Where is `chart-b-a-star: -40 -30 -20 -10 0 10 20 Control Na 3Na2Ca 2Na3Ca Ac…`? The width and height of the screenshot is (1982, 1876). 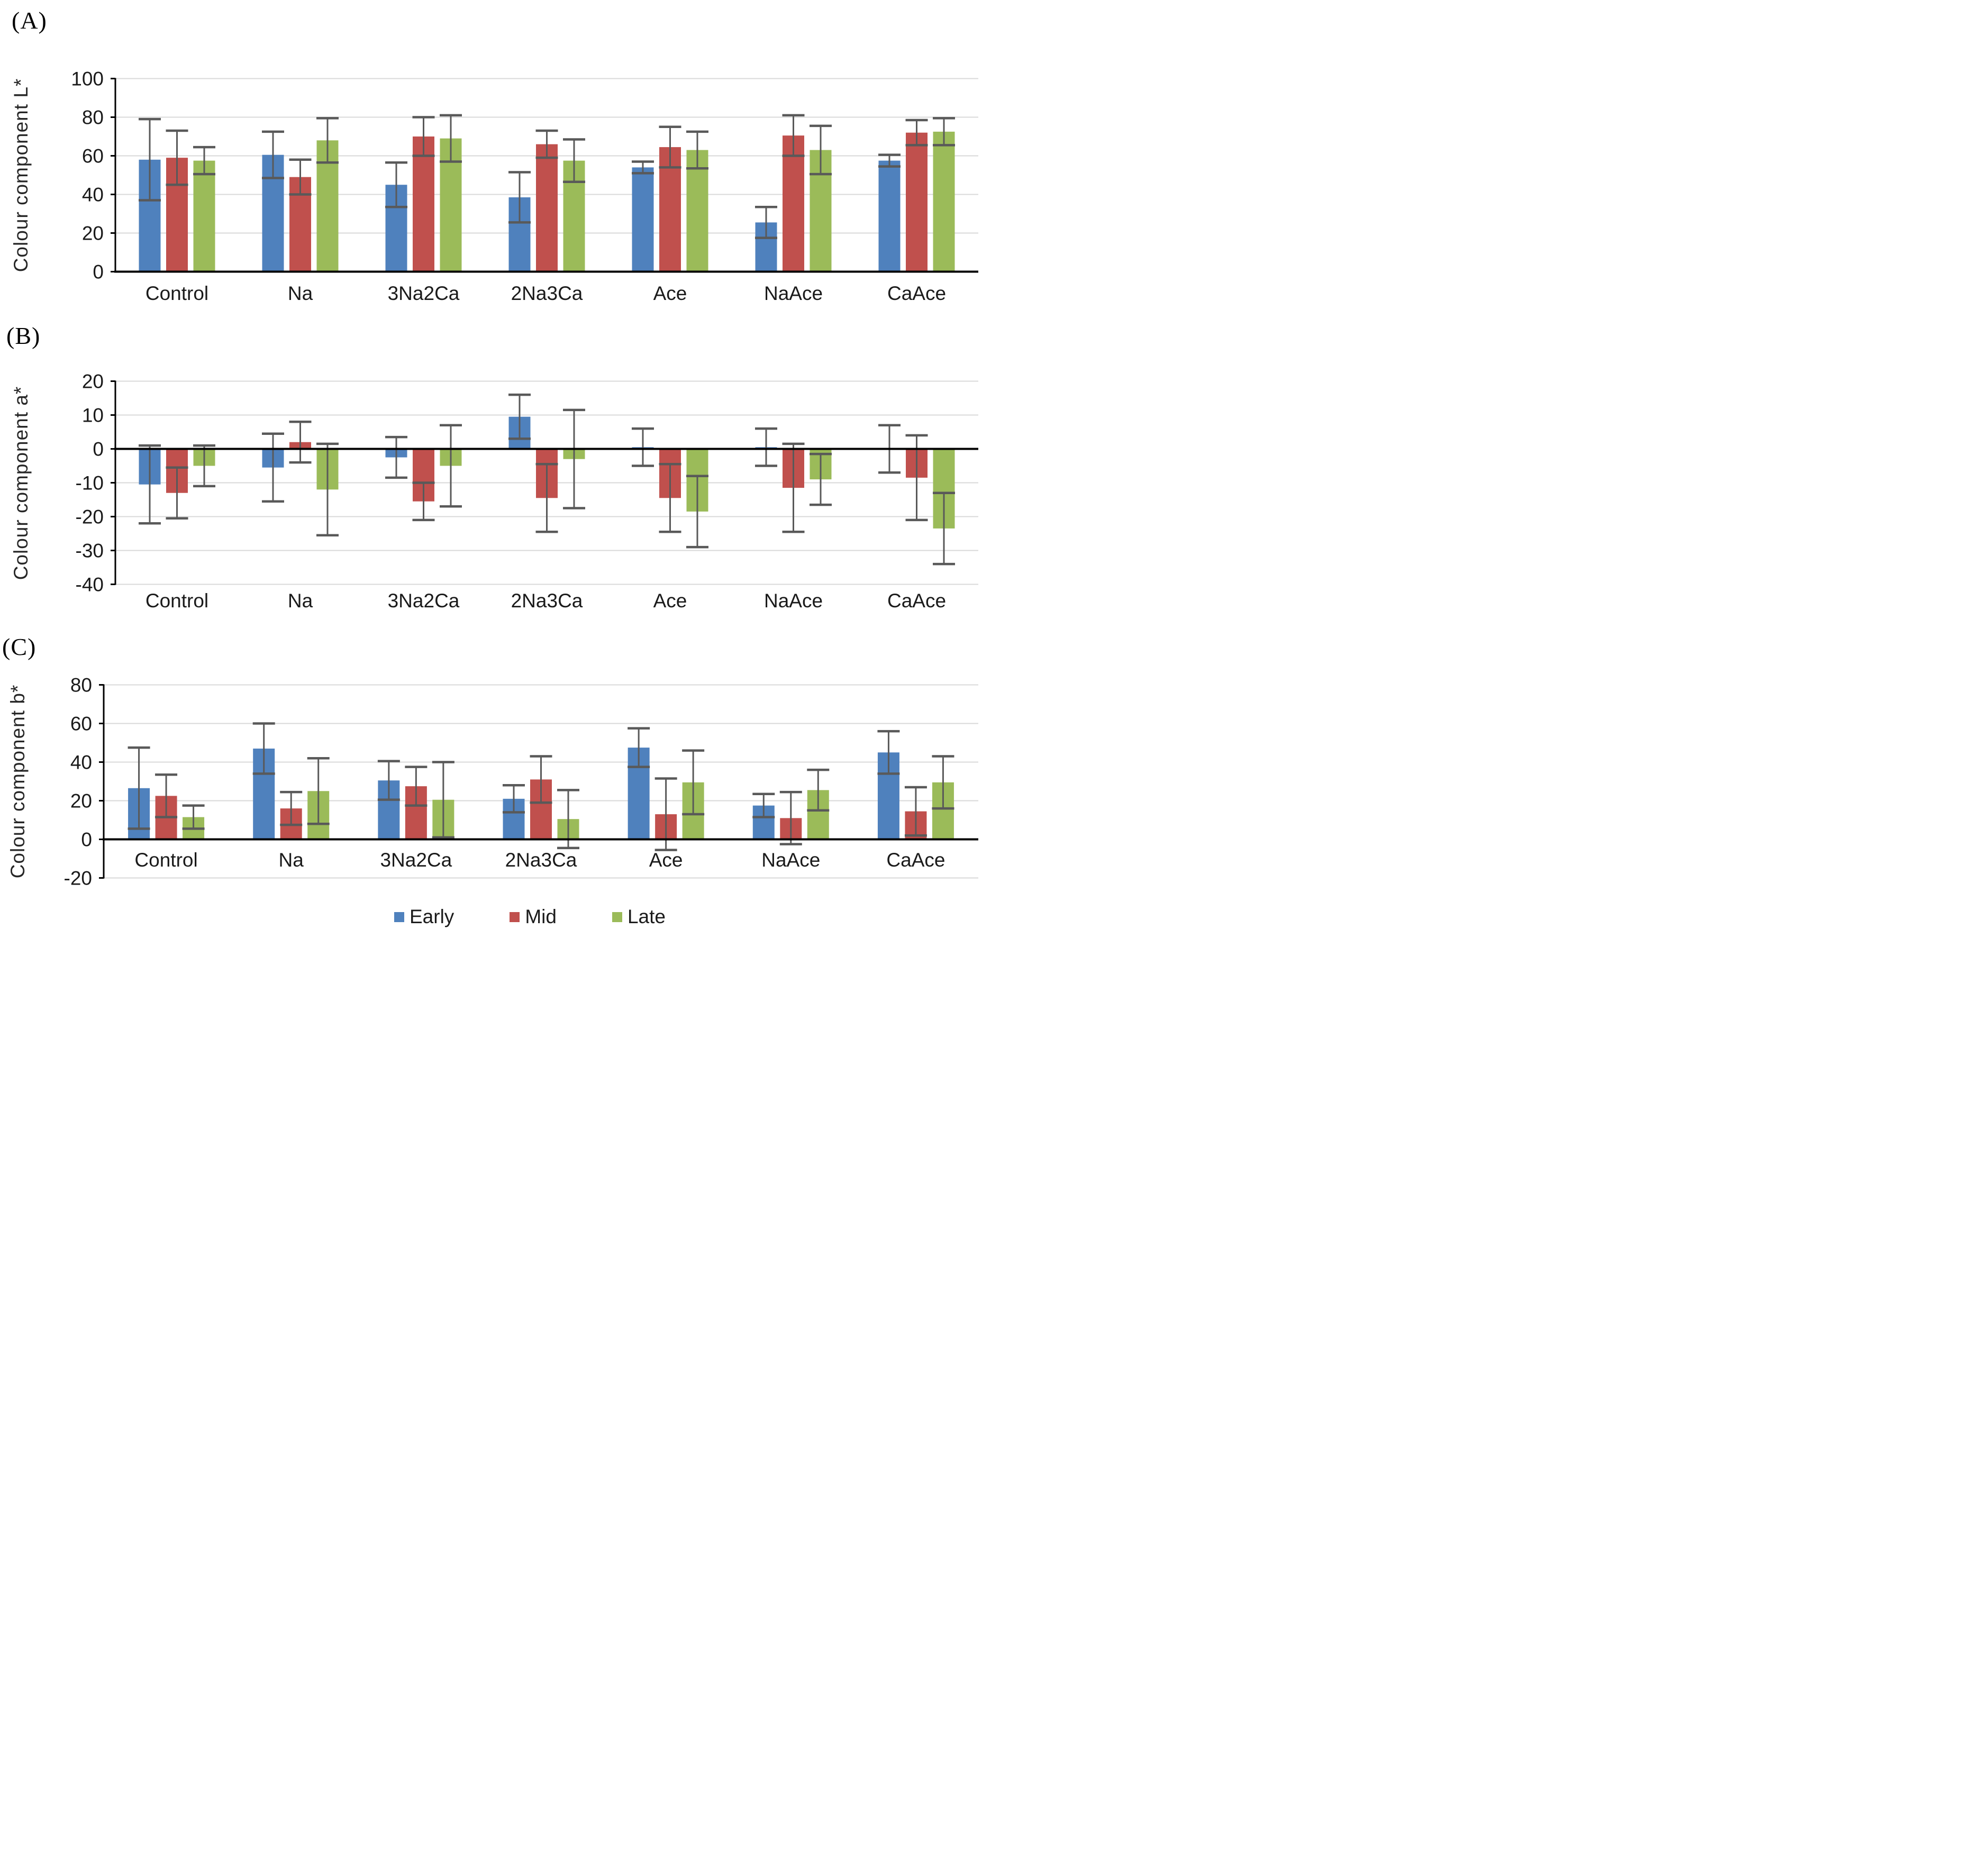 chart-b-a-star: -40 -30 -20 -10 0 10 20 Control Na 3Na2Ca 2Na3Ca Ac… is located at coordinates (527, 491).